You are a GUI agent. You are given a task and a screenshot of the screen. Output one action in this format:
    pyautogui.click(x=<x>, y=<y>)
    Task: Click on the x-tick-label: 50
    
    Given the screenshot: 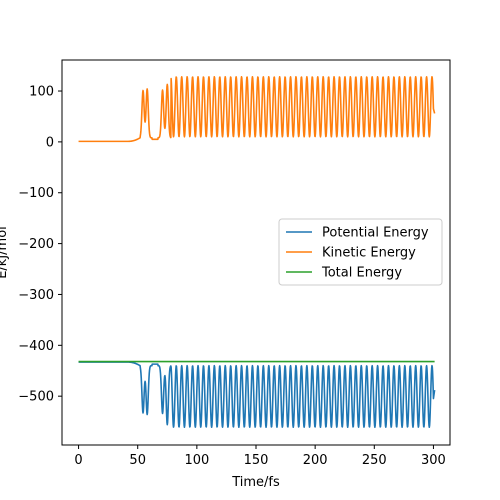 What is the action you would take?
    pyautogui.click(x=137, y=460)
    